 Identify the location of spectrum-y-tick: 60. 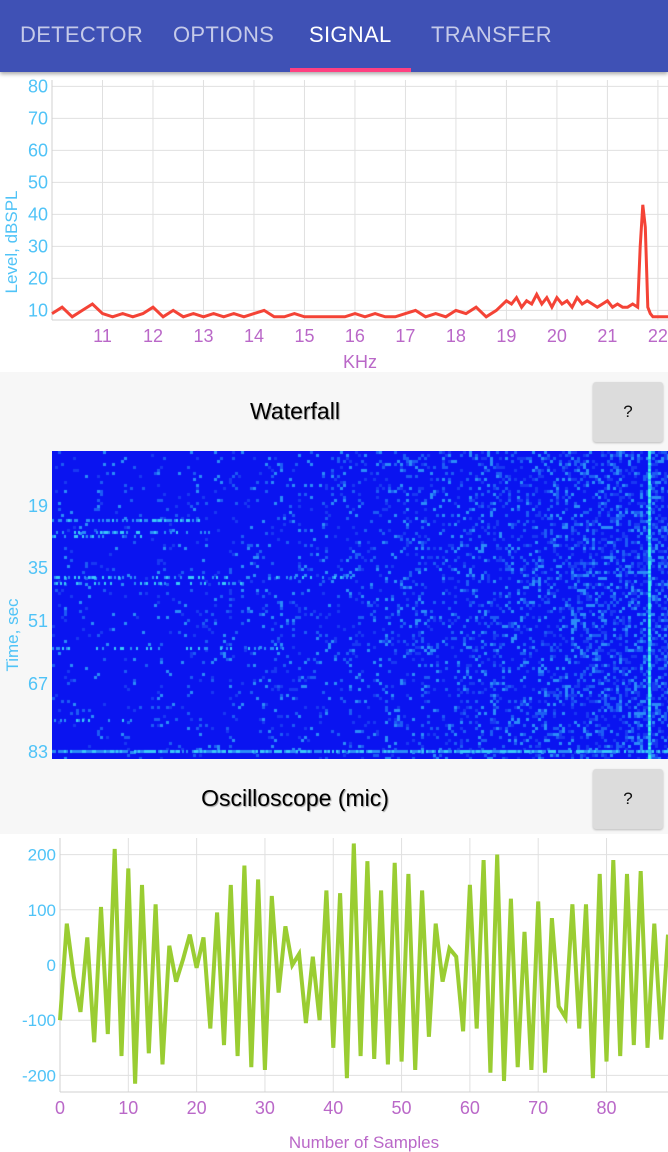
(38, 150).